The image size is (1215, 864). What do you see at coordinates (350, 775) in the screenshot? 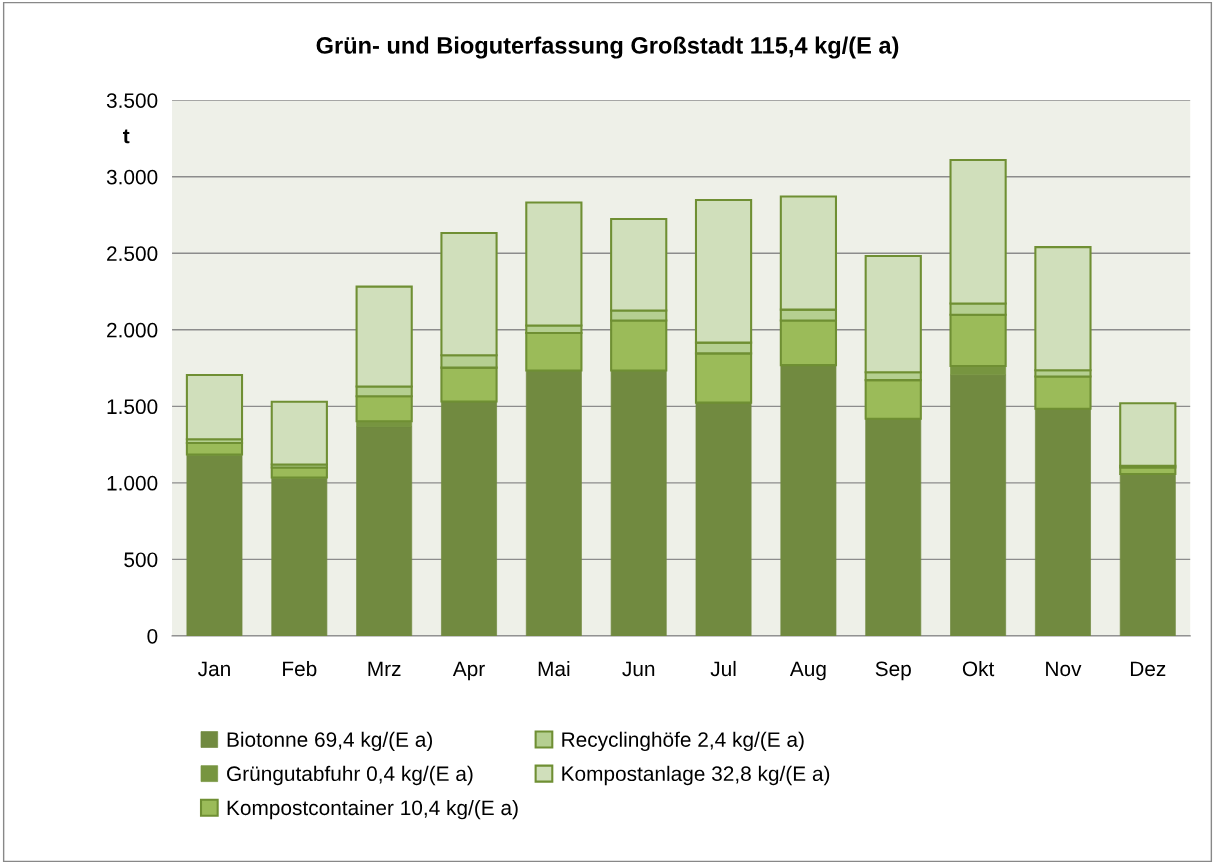
I see `legend-label: Grüngutabfuhr 0,4 kg/(E a)` at bounding box center [350, 775].